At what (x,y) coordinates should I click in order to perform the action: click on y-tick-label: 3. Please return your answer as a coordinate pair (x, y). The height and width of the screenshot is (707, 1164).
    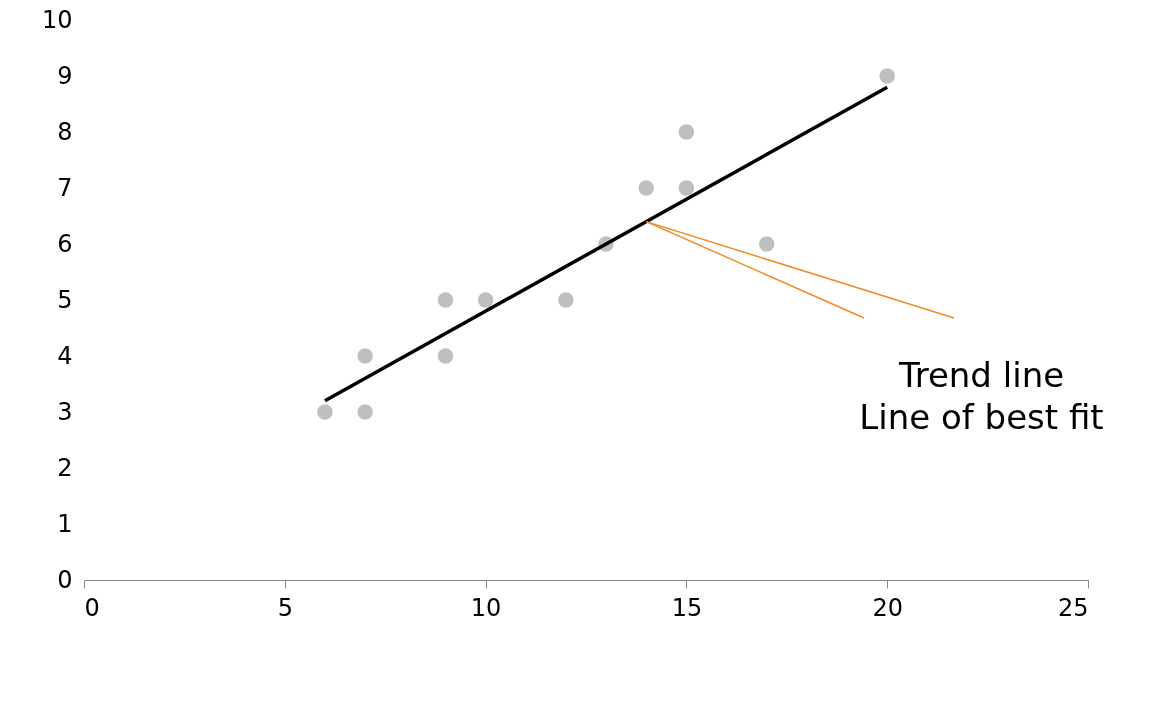
    Looking at the image, I should click on (65, 411).